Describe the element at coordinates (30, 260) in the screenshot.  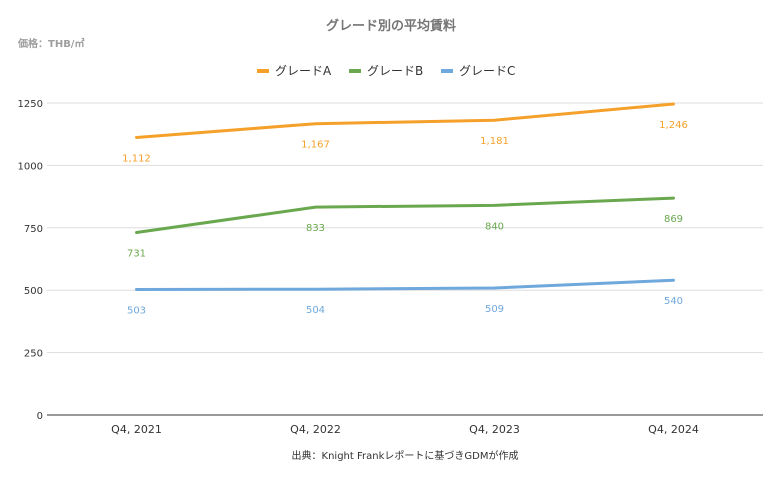
I see `y-axis: 0 250 500 750 1000 1250` at that location.